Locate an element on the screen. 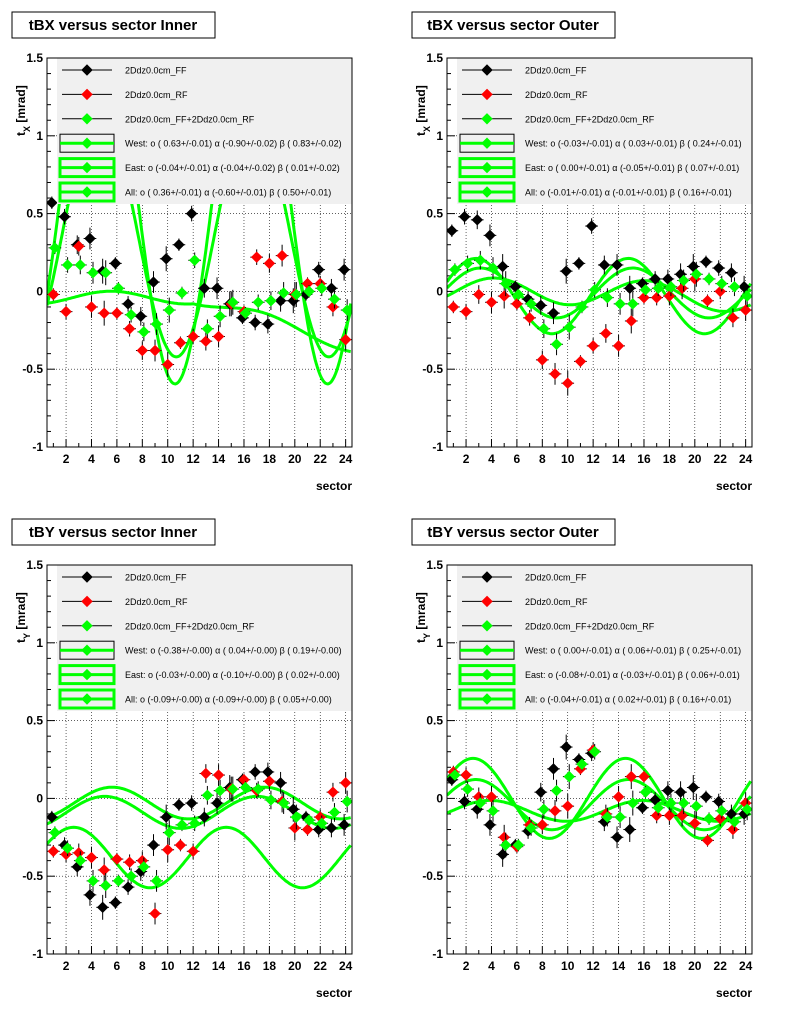 The width and height of the screenshot is (800, 1014). y-tick-label: 1.5 is located at coordinates (434, 58).